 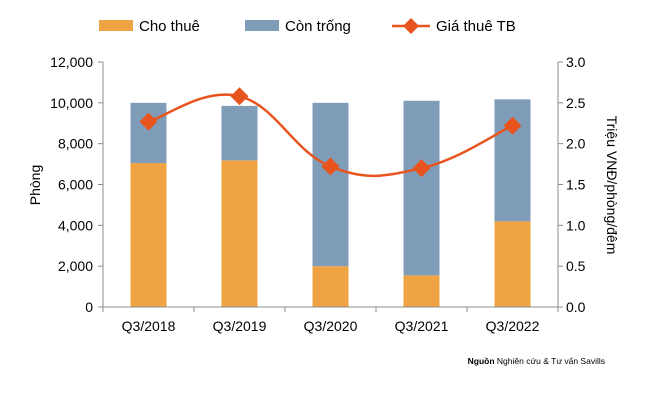 I want to click on y2-tick-label: 0.5, so click(x=576, y=266).